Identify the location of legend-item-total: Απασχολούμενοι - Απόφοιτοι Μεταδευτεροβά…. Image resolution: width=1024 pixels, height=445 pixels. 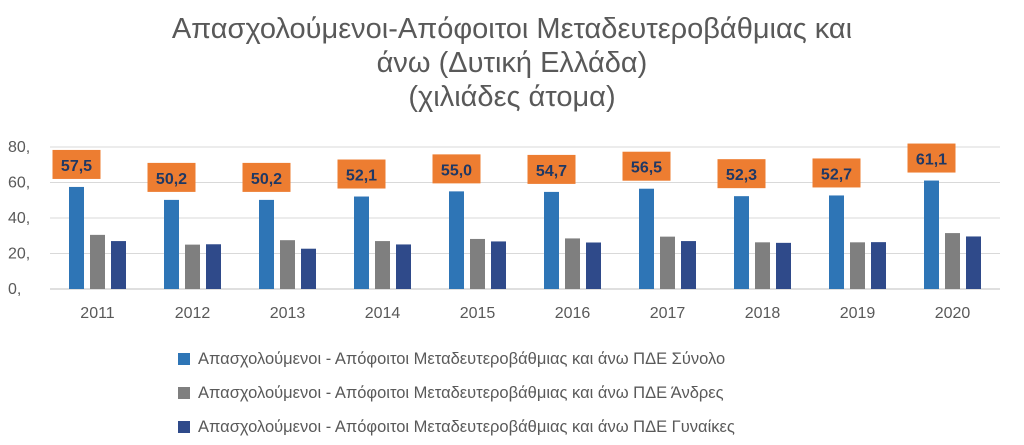
(456, 359).